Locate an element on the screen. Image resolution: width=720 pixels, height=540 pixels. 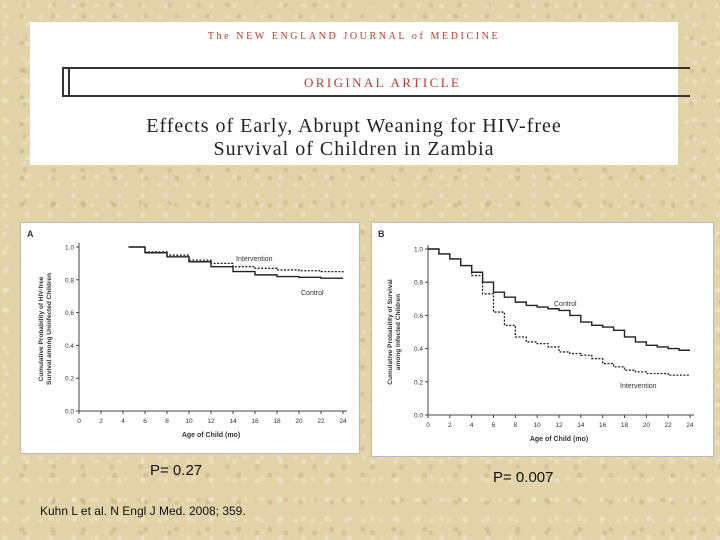
y-axis-label-a: Survival among Uninfected Children is located at coordinates (49, 329).